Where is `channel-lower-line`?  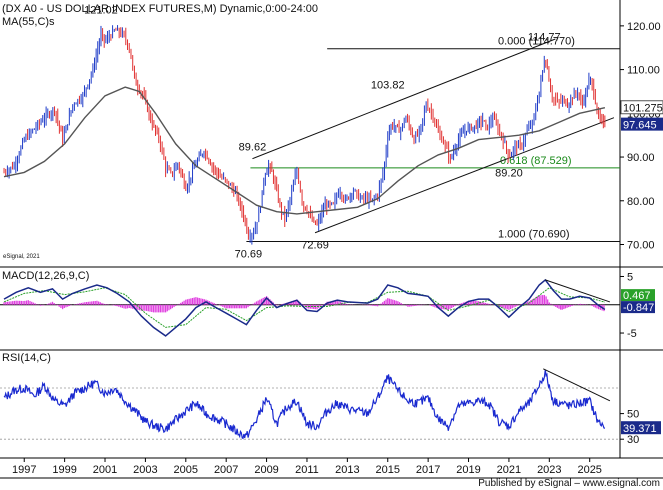 channel-lower-line is located at coordinates (464, 175).